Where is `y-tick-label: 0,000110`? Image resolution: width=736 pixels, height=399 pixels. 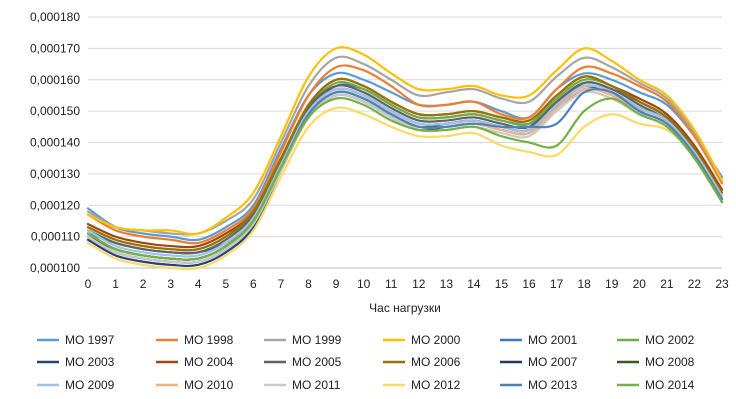
y-tick-label: 0,000110 is located at coordinates (55, 237).